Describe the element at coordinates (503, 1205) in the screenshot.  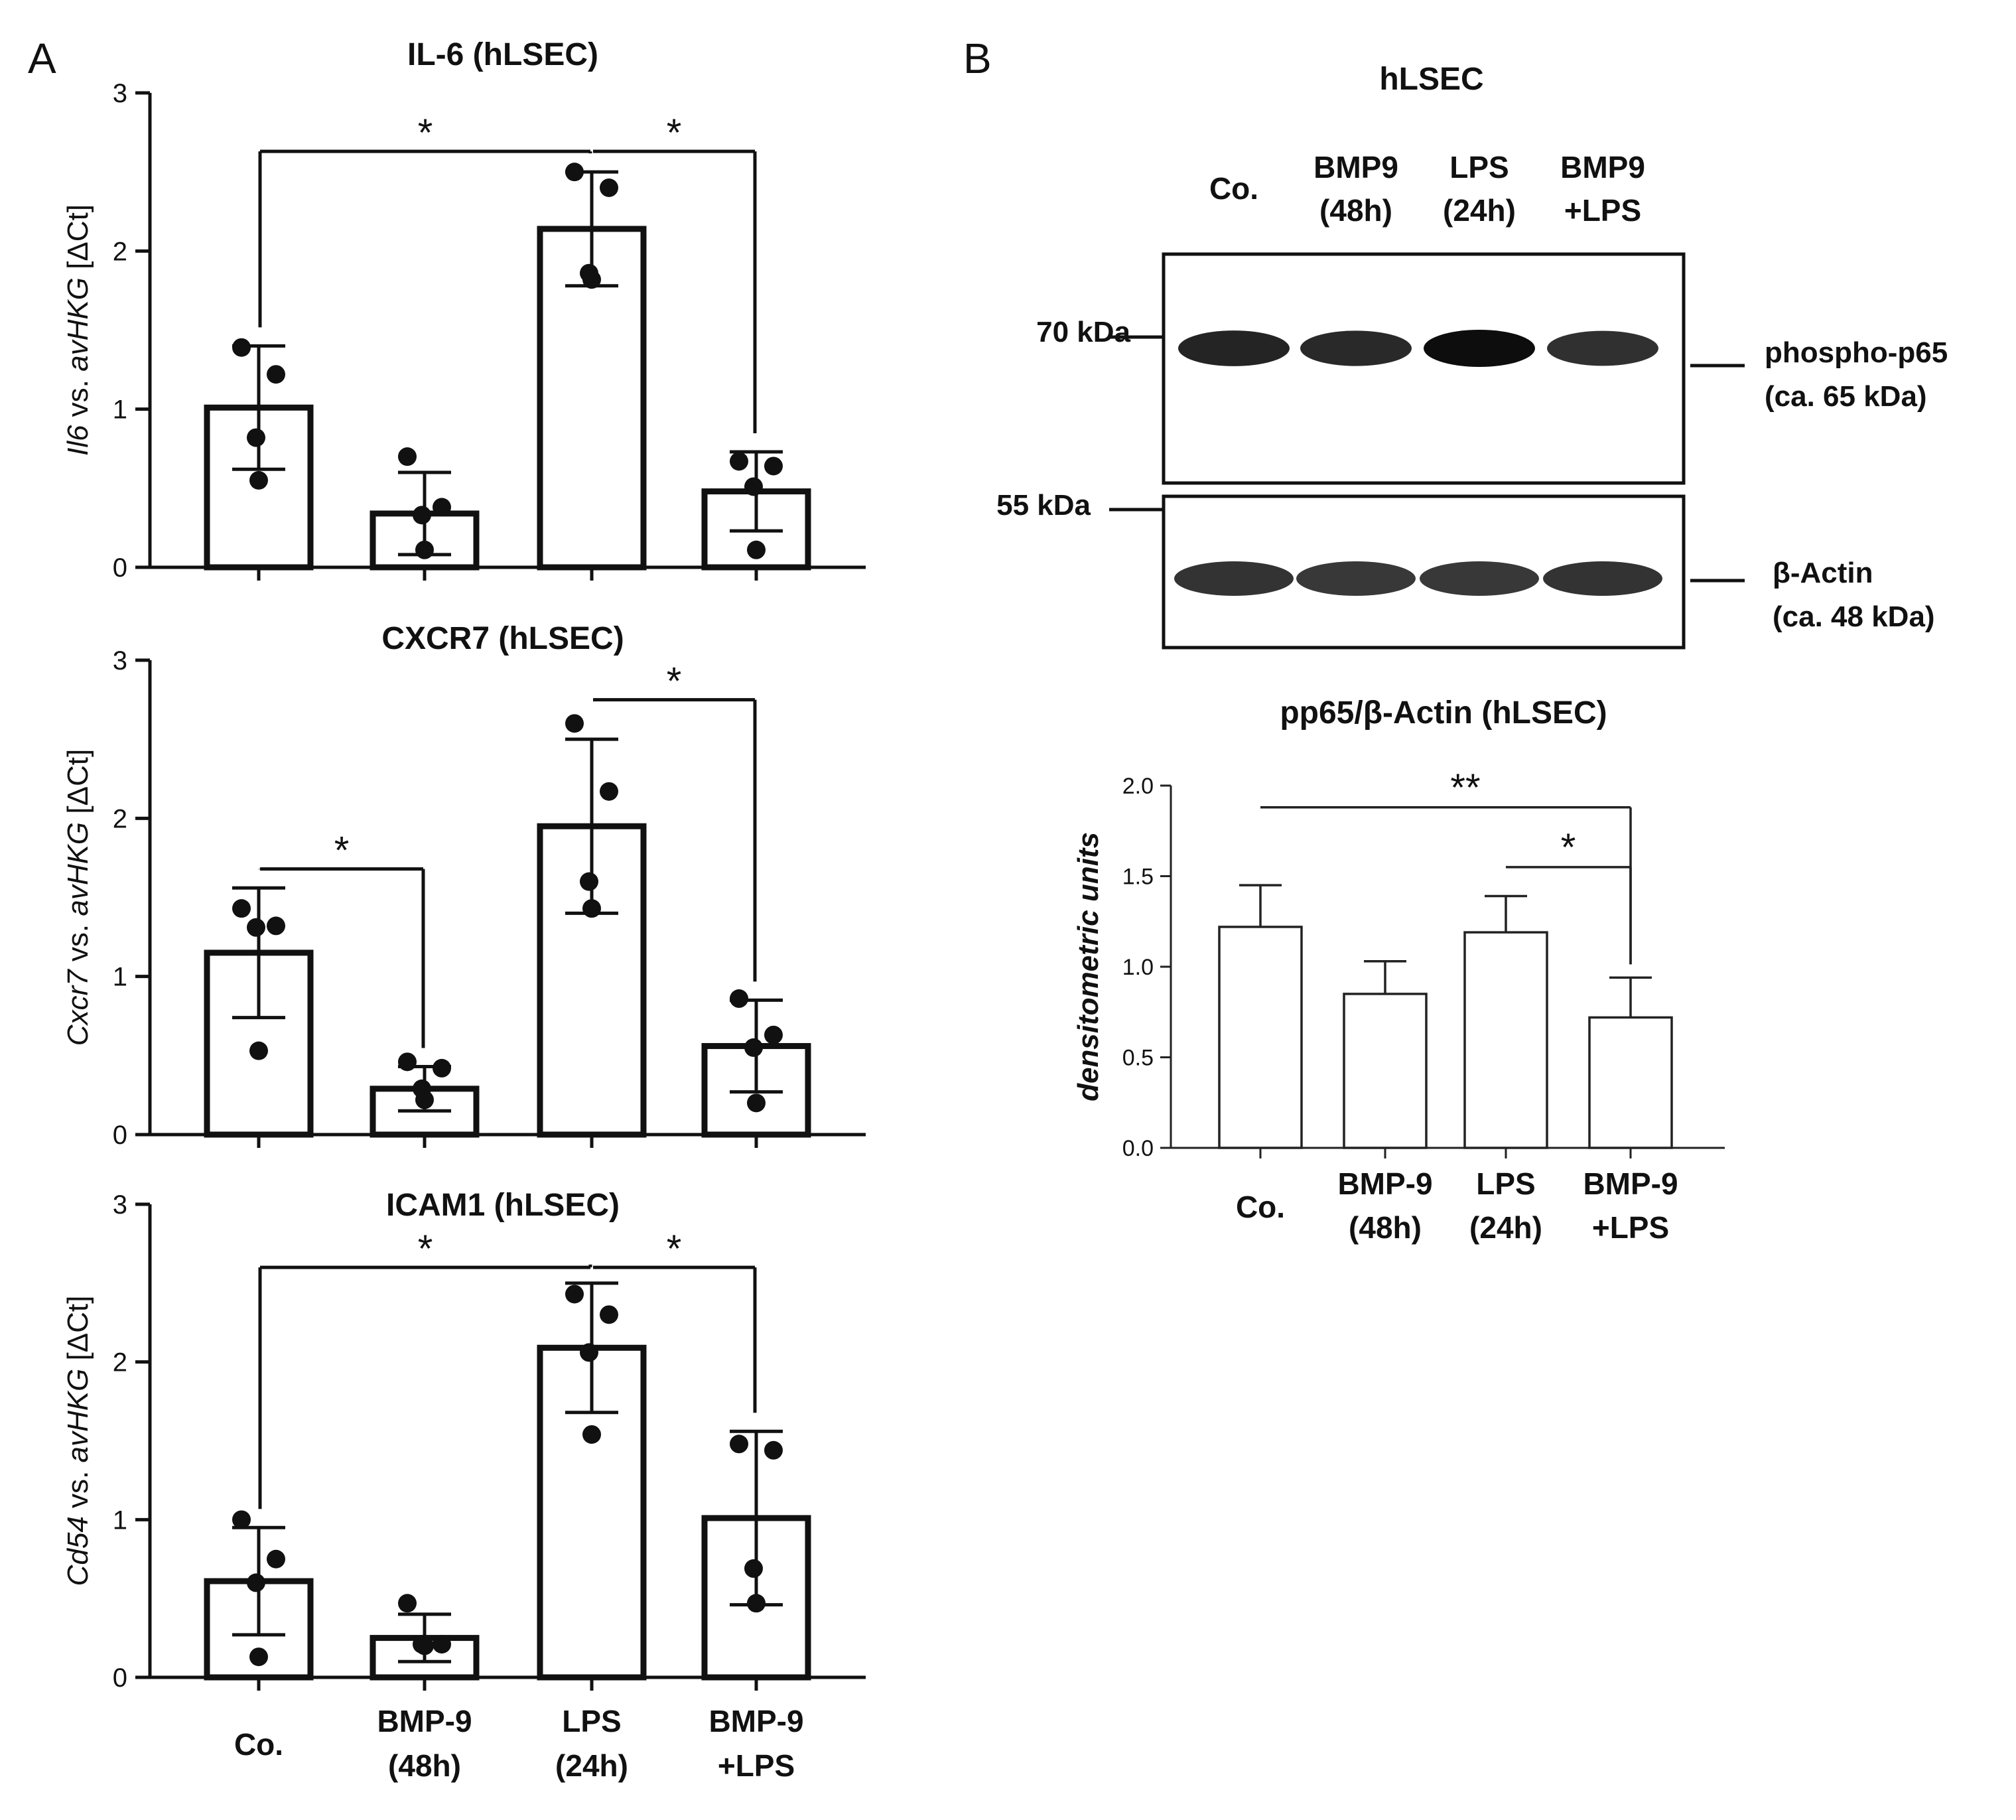
I see `chart-title: ICAM1 (hLSEC)` at that location.